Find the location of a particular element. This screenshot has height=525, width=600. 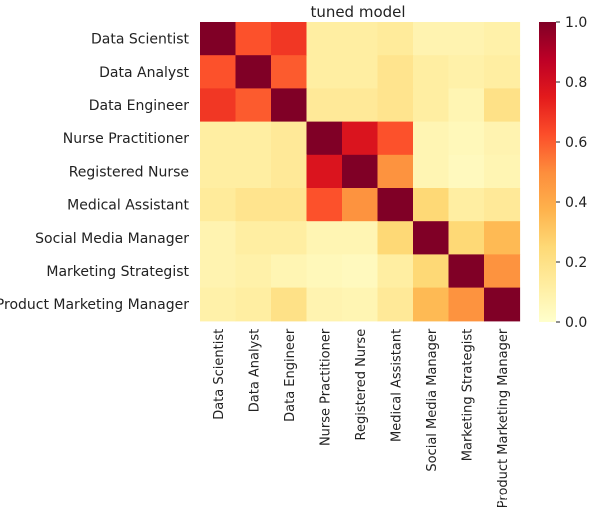

colorbar-tick-label: 0.6 is located at coordinates (576, 143).